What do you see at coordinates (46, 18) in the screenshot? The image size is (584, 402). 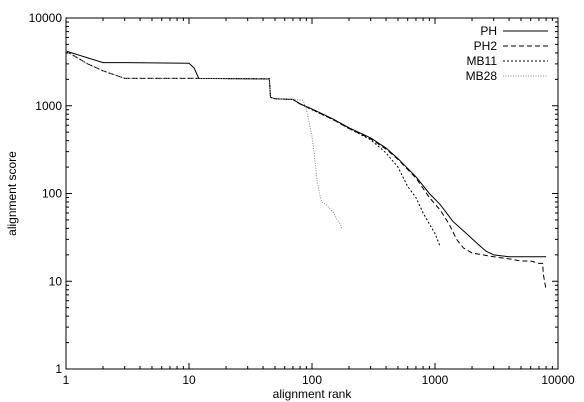 I see `y-tick-label: 10000` at bounding box center [46, 18].